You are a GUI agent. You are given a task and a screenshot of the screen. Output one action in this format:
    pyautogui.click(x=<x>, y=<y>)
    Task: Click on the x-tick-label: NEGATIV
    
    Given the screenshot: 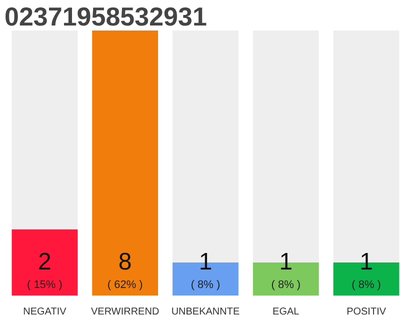 What is the action you would take?
    pyautogui.click(x=45, y=312)
    